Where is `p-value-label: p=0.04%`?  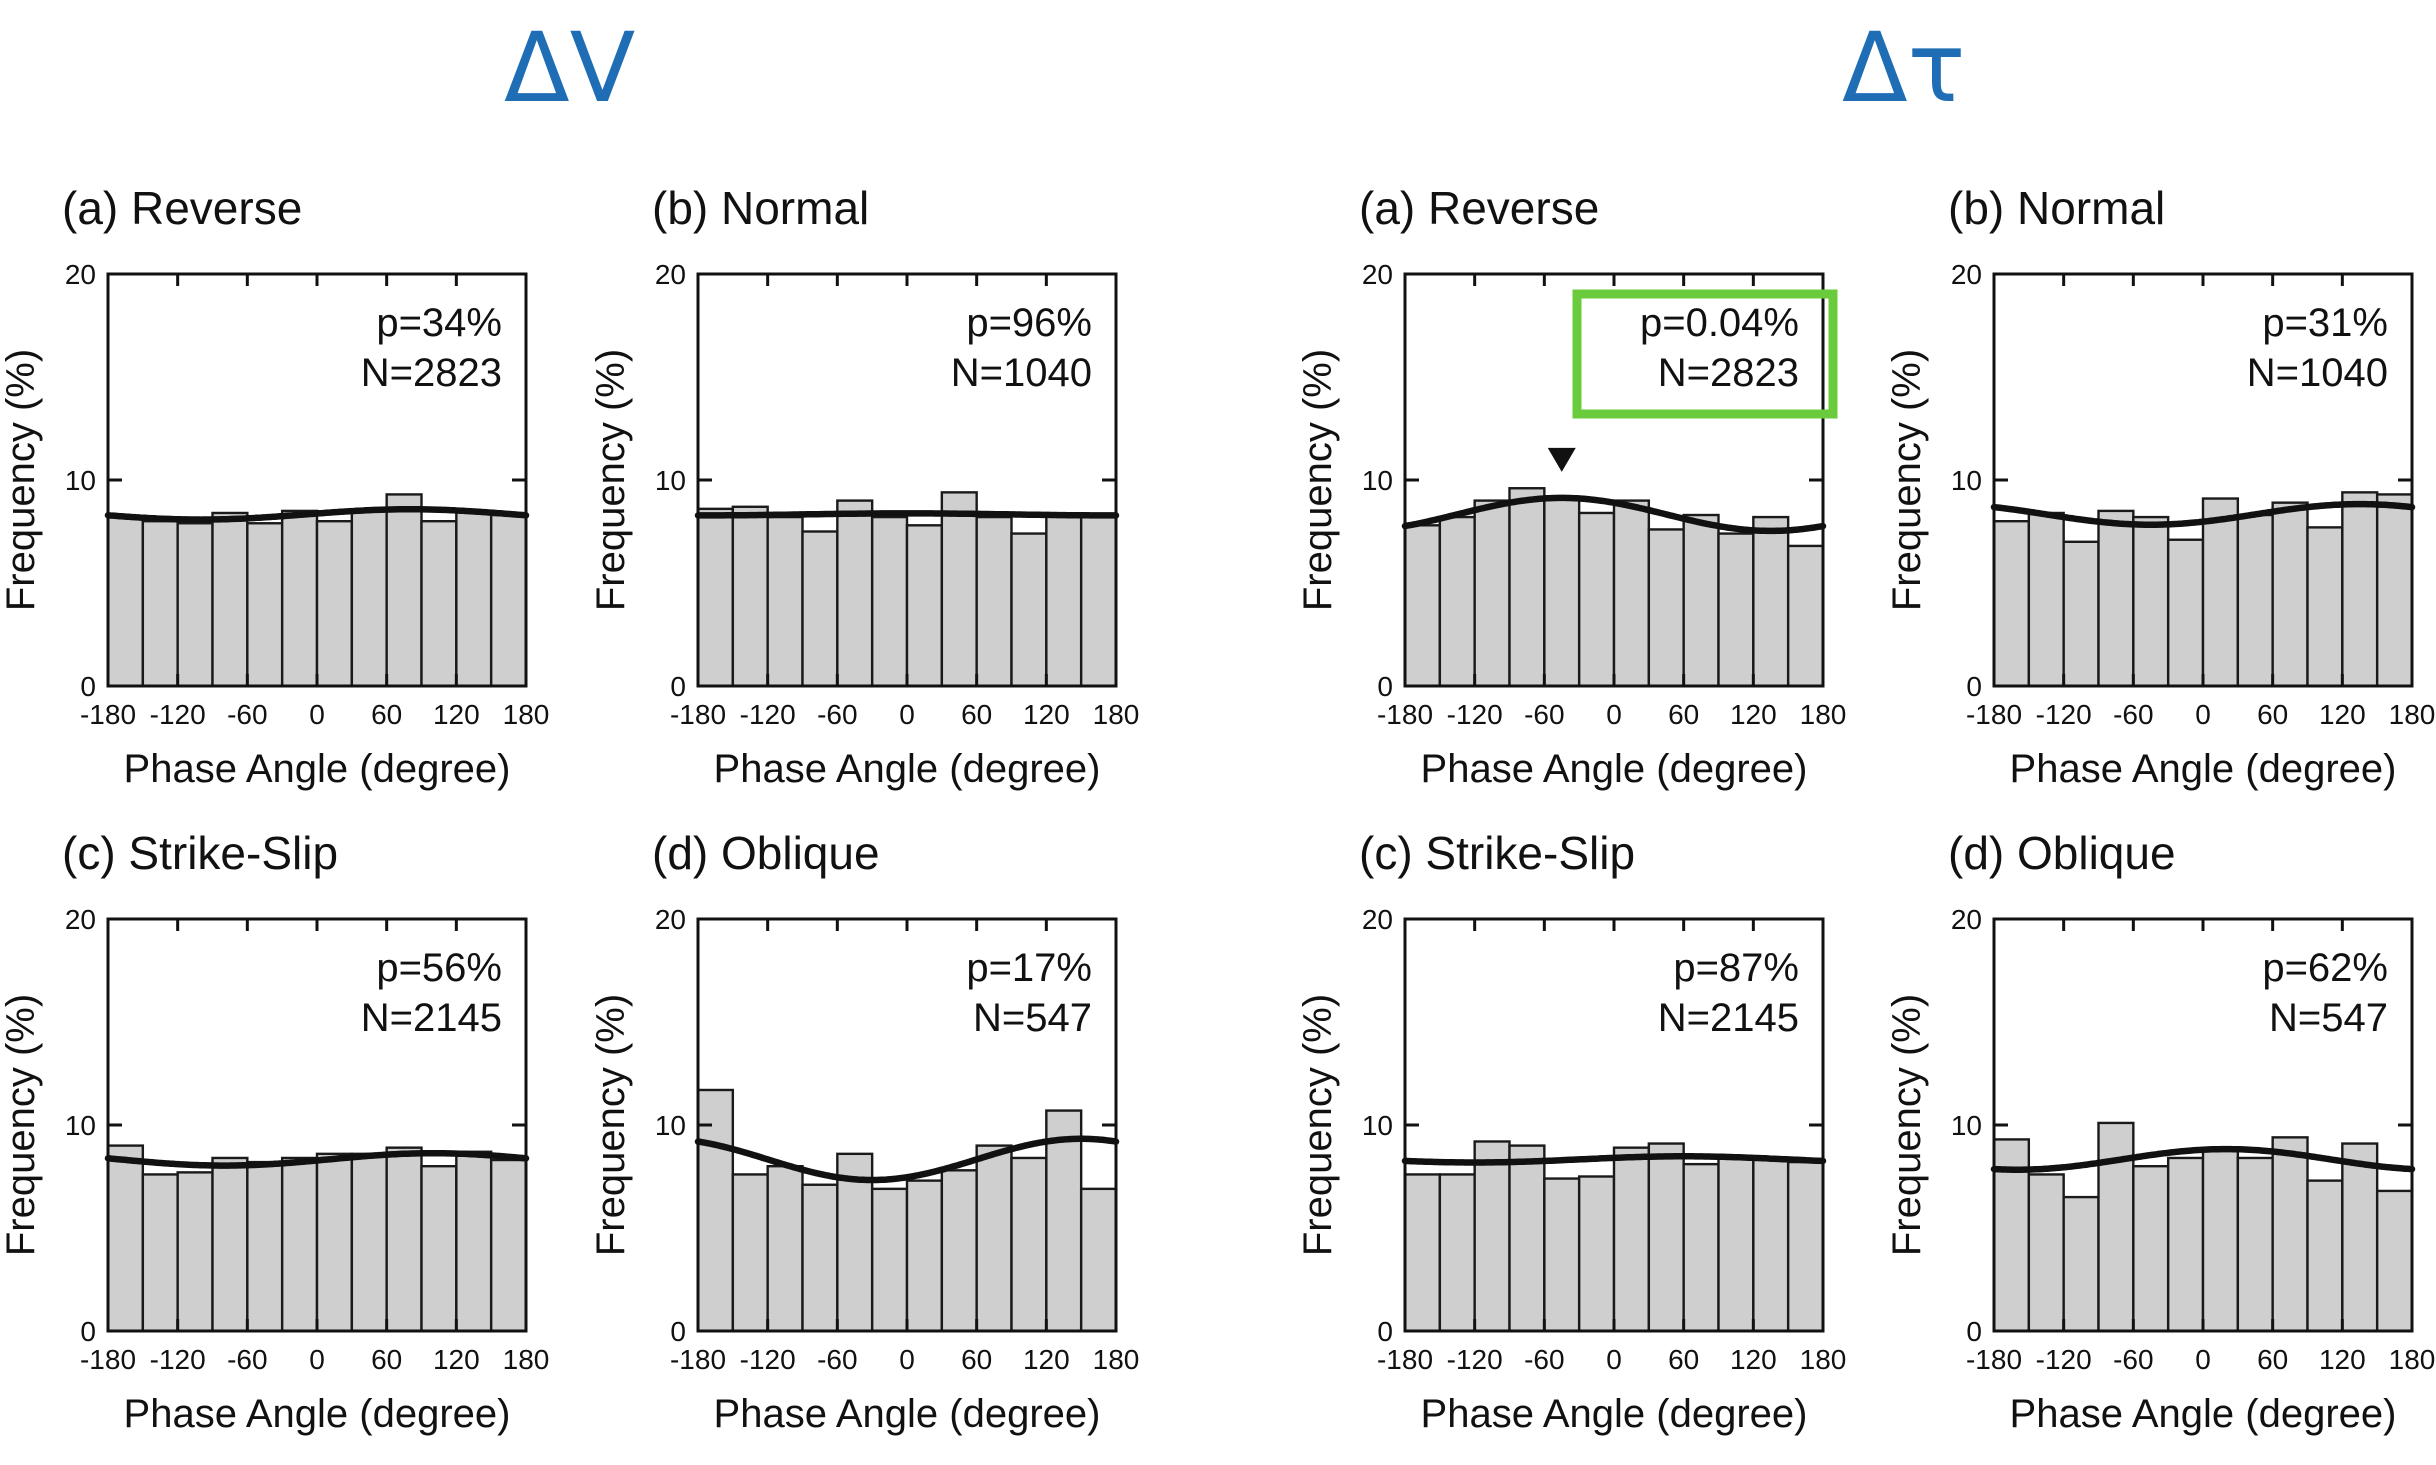 p-value-label: p=0.04% is located at coordinates (1719, 323).